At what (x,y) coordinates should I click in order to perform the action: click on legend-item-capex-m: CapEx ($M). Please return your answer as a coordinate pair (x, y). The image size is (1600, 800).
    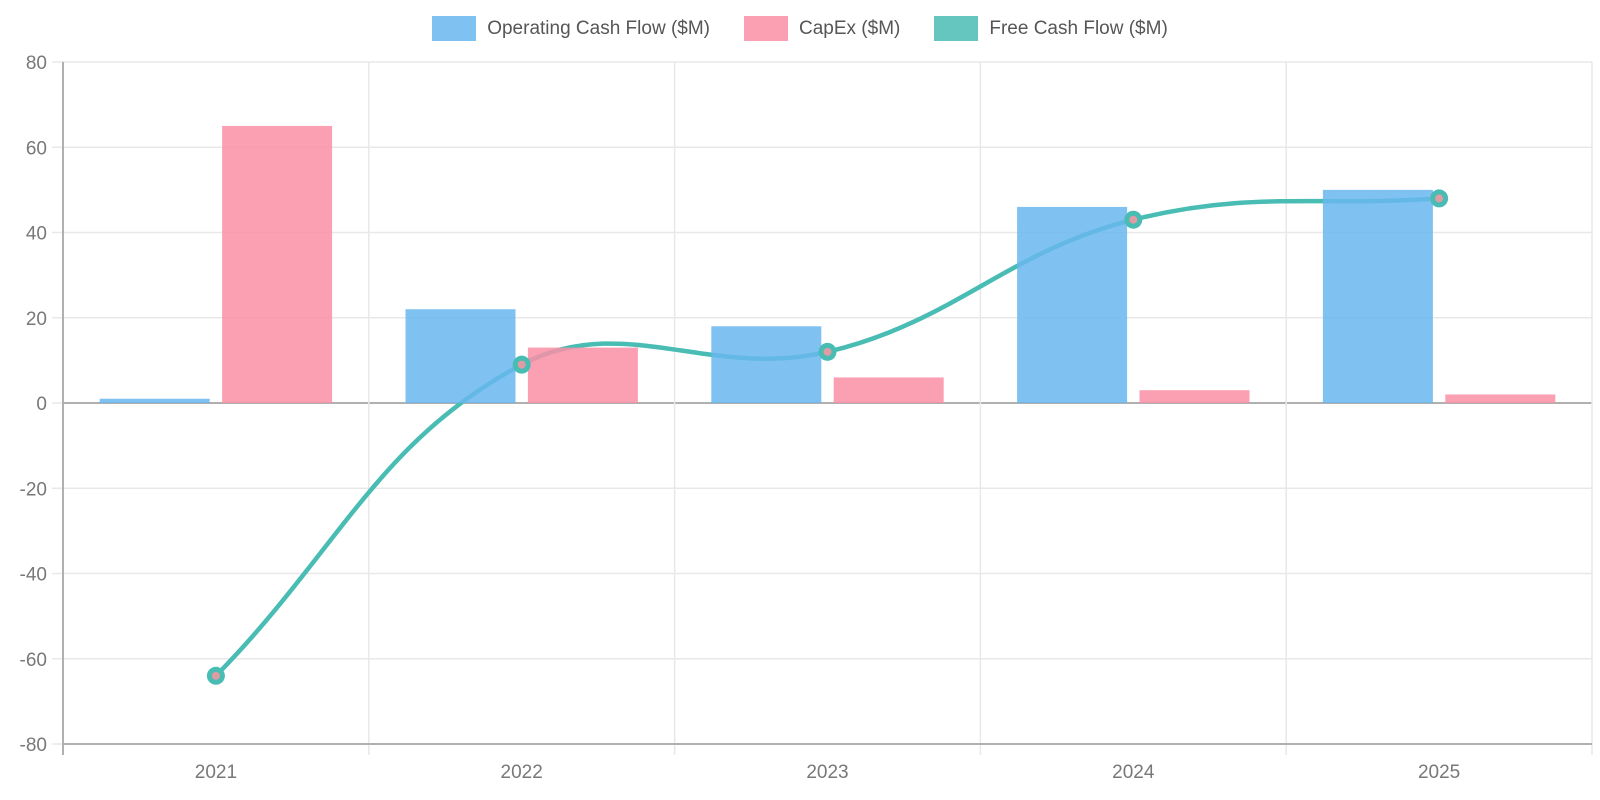
    Looking at the image, I should click on (822, 28).